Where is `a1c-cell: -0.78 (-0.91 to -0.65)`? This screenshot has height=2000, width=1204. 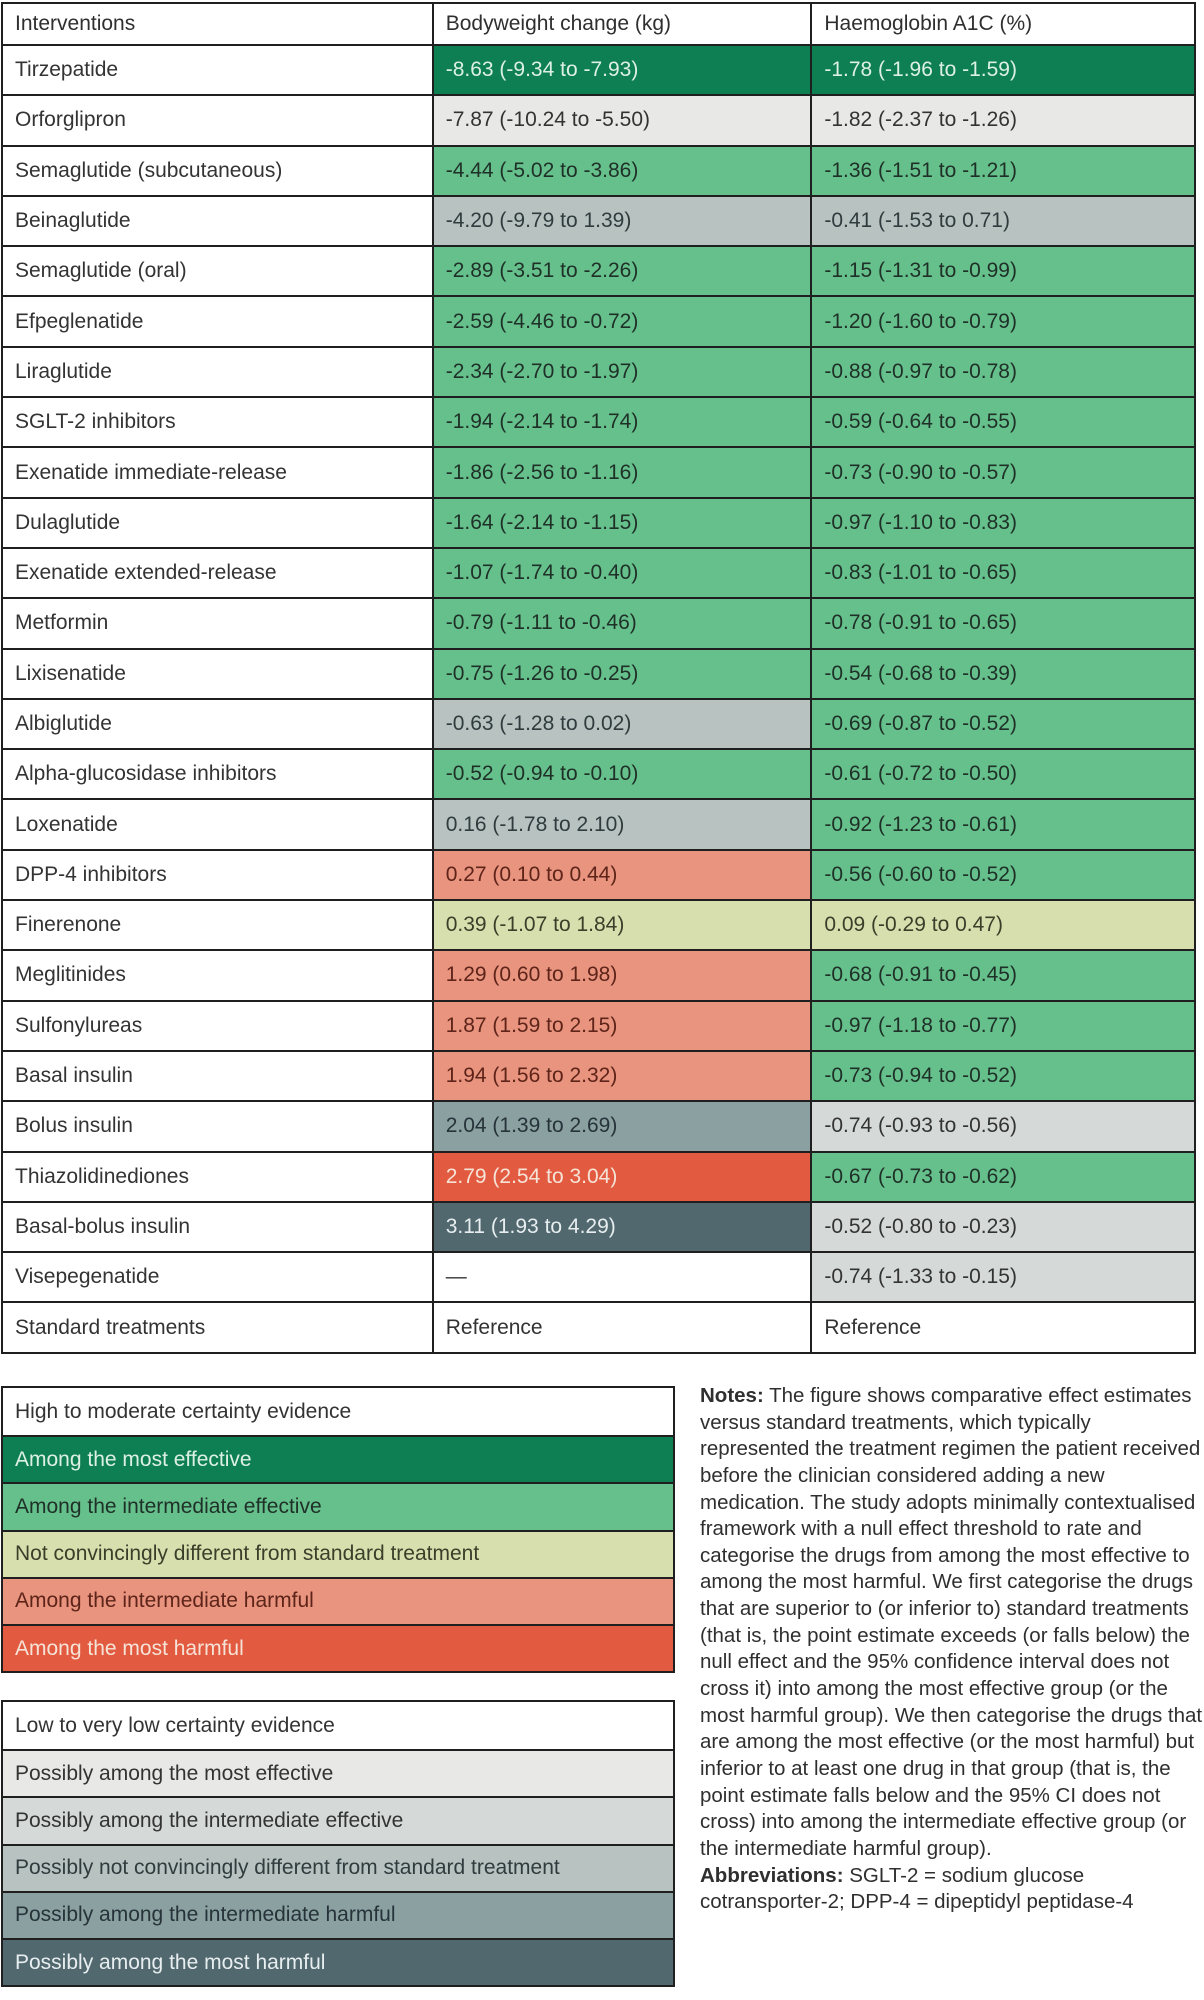 a1c-cell: -0.78 (-0.91 to -0.65) is located at coordinates (1003, 623).